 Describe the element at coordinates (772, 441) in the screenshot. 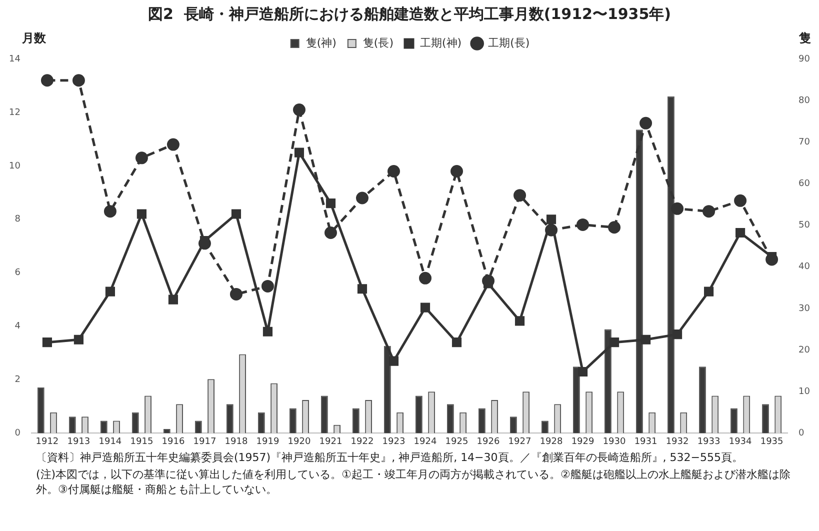

I see `x-tick-label: 1935` at that location.